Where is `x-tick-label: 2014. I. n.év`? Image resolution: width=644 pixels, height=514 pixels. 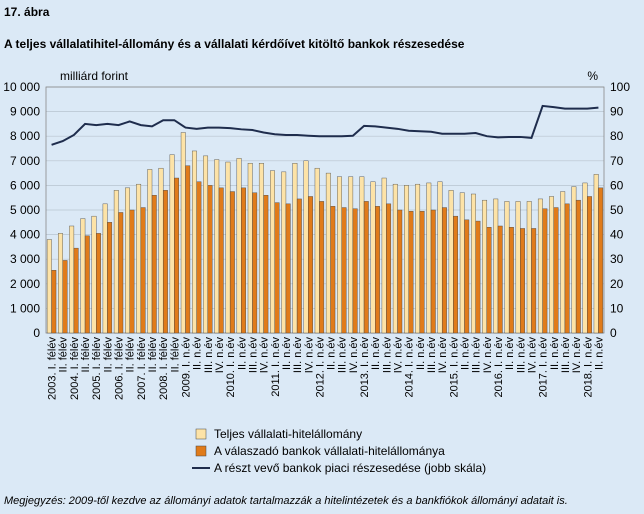
x-tick-label: 2014. I. n.év is located at coordinates (410, 367).